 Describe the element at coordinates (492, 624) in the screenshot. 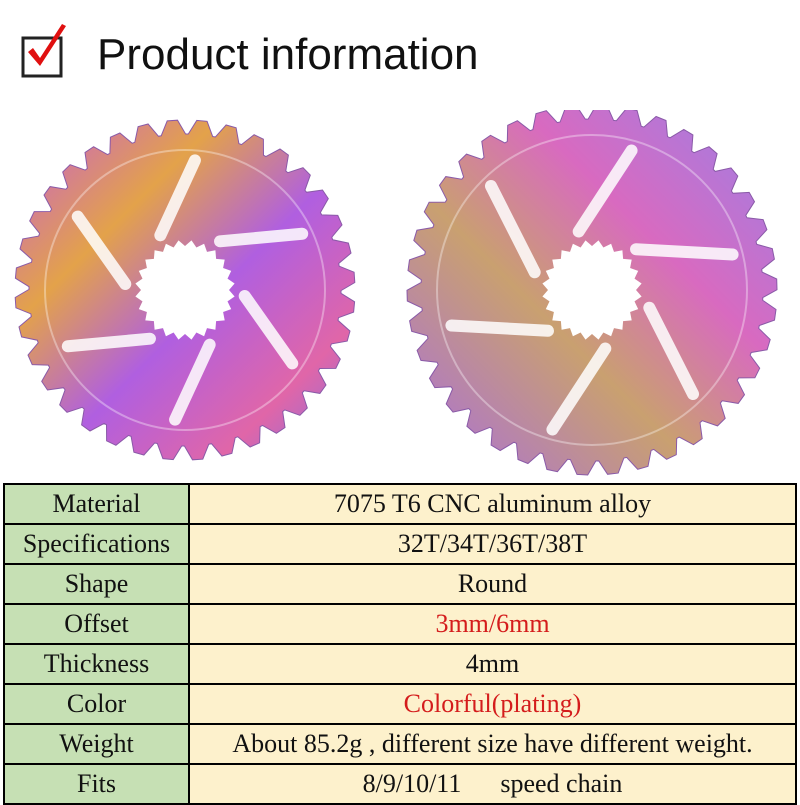

I see `spec-value: 3mm/6mm` at that location.